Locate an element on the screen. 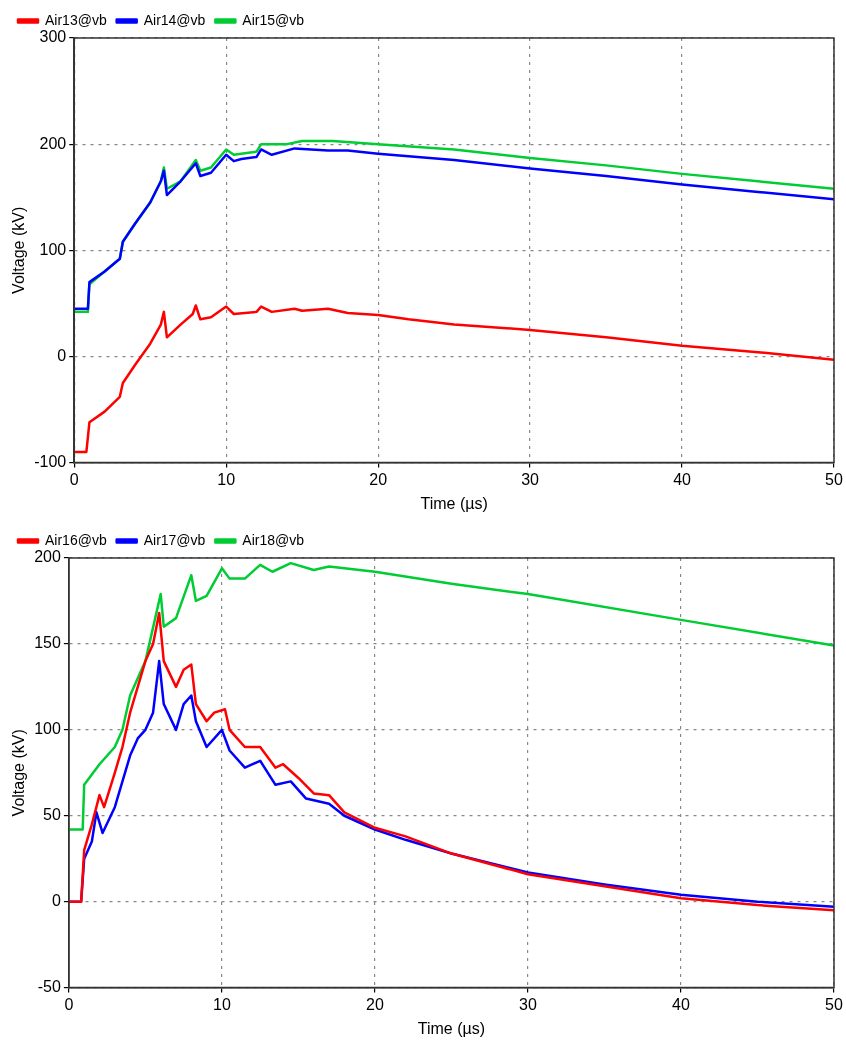 This screenshot has height=1045, width=846. y-tick-label: -50 is located at coordinates (49, 987).